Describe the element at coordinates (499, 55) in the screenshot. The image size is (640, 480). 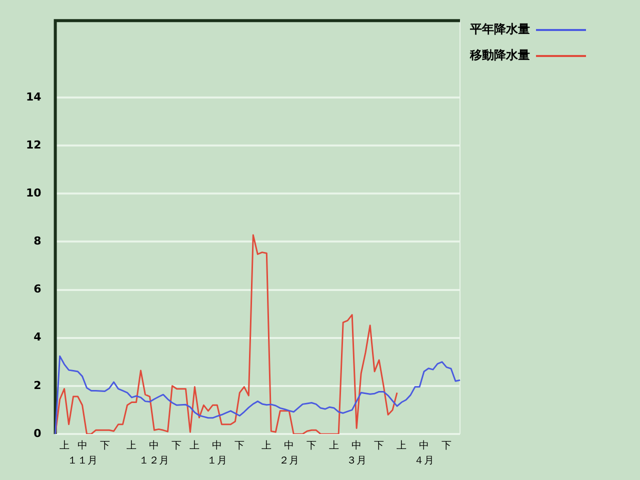
I see `legend-label: 移動降水量` at that location.